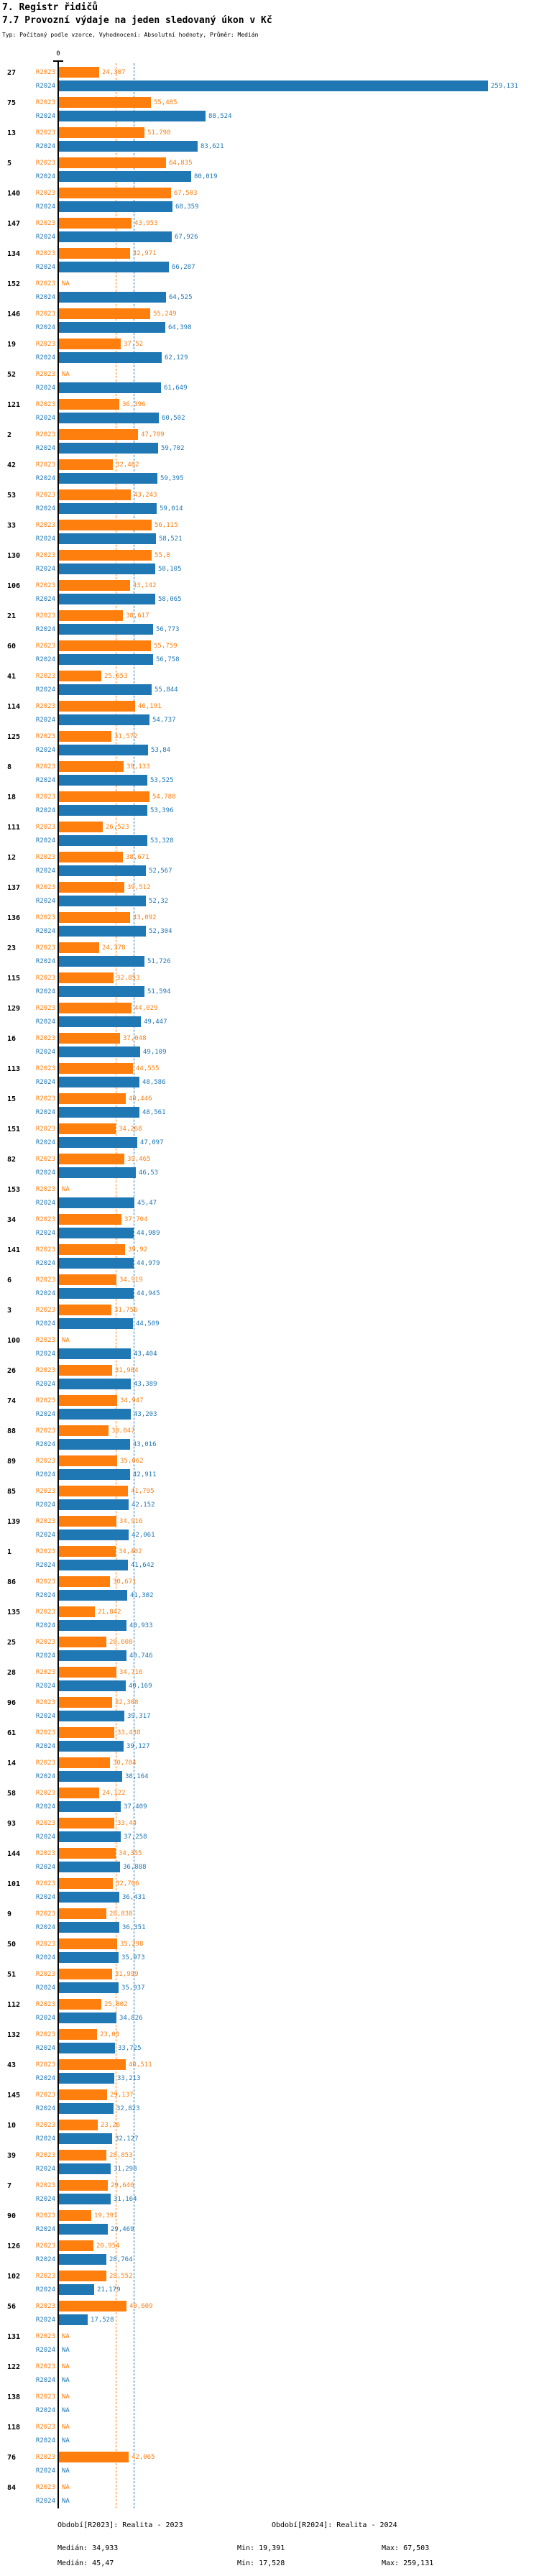  What do you see at coordinates (135, 1867) in the screenshot?
I see `value-label-r2024: 36,888` at bounding box center [135, 1867].